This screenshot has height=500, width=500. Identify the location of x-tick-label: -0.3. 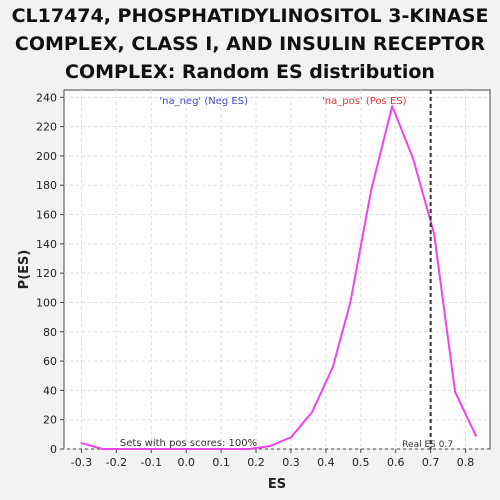
(81, 462).